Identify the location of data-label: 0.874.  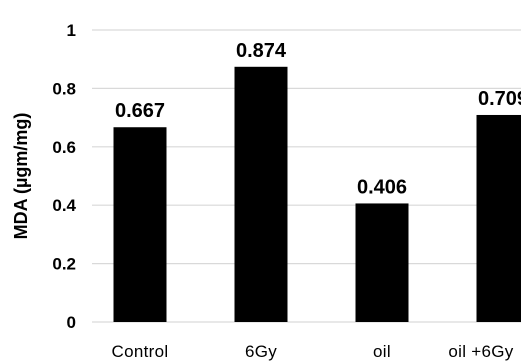
(261, 51).